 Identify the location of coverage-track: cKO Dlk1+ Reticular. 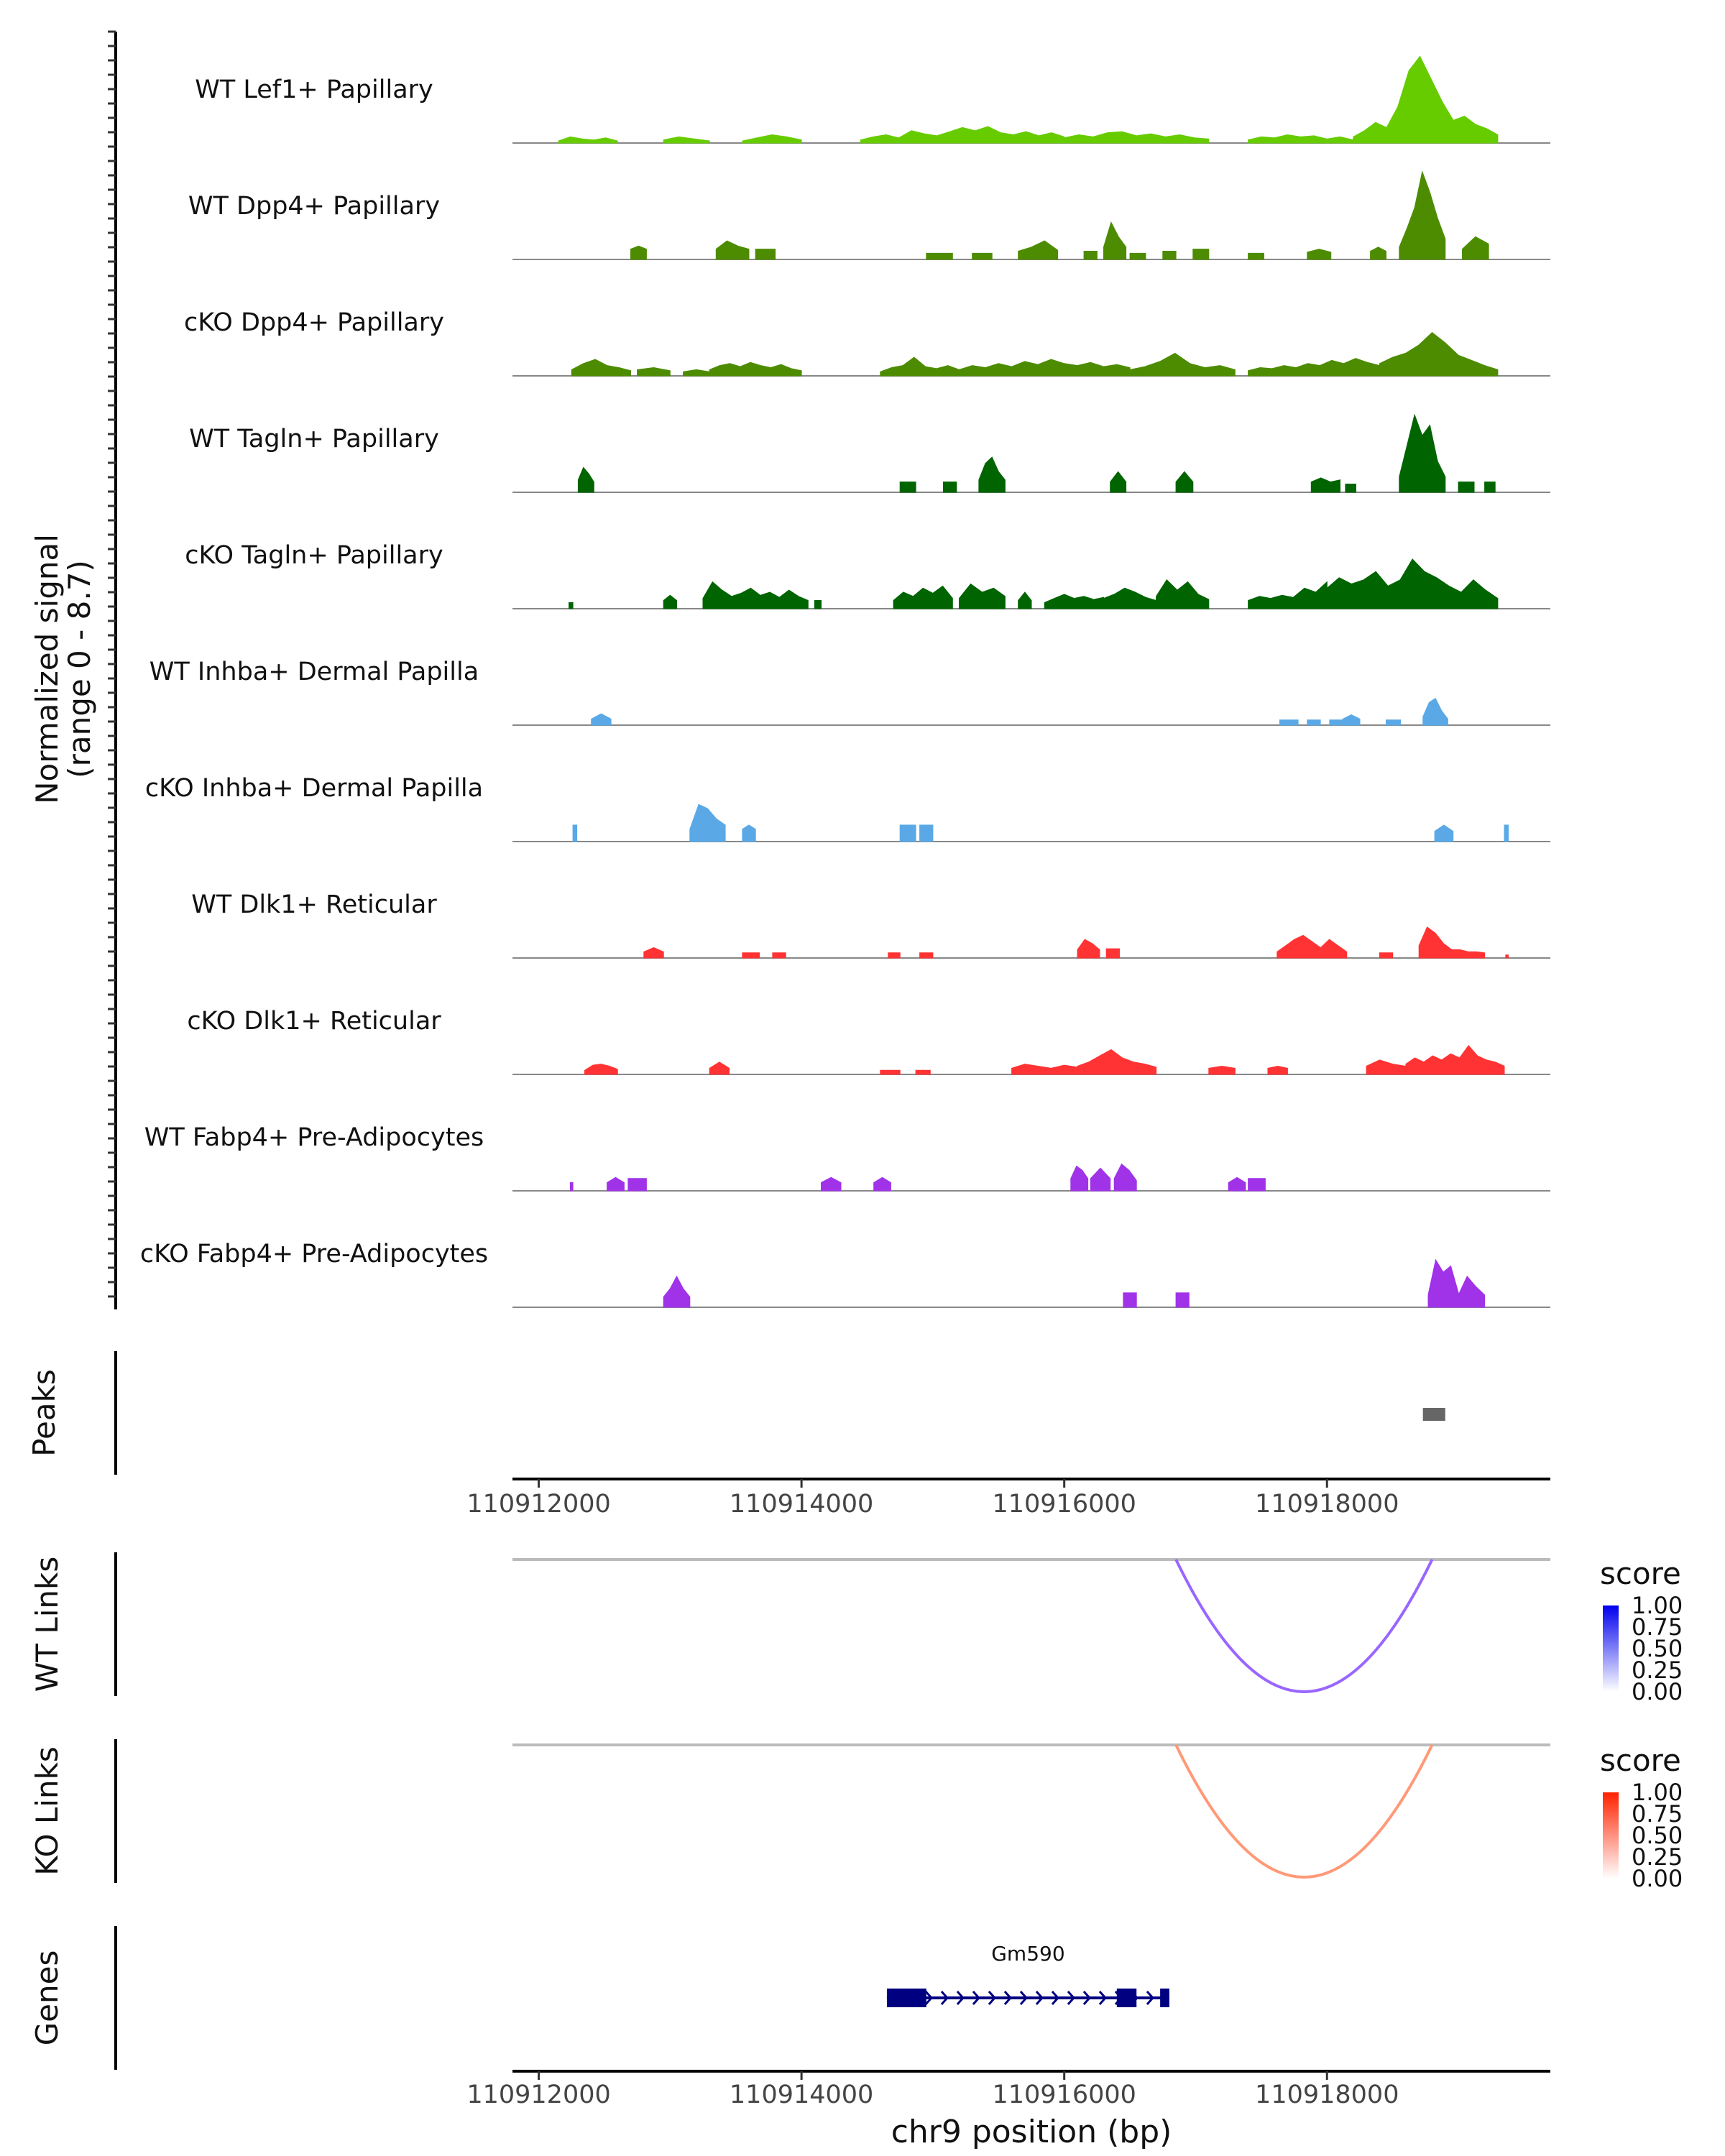
(868, 1041).